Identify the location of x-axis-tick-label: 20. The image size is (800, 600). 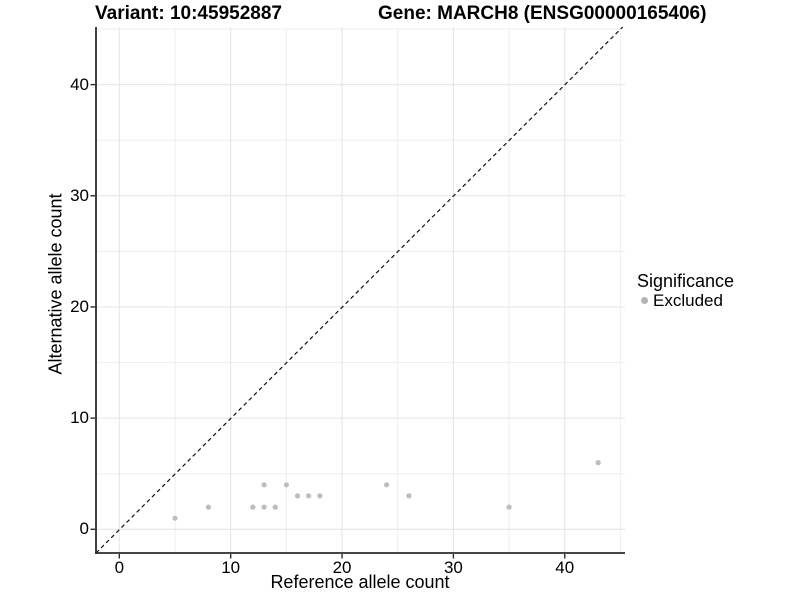
(342, 567).